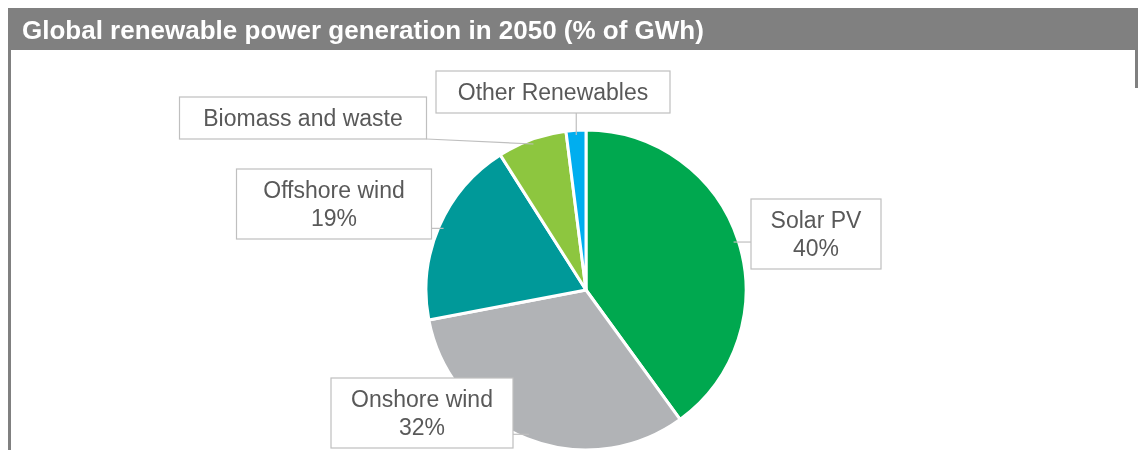 Image resolution: width=1138 pixels, height=450 pixels. Describe the element at coordinates (363, 30) in the screenshot. I see `chart-title: Global renewable power generation in 2050 (% of GWh)` at that location.